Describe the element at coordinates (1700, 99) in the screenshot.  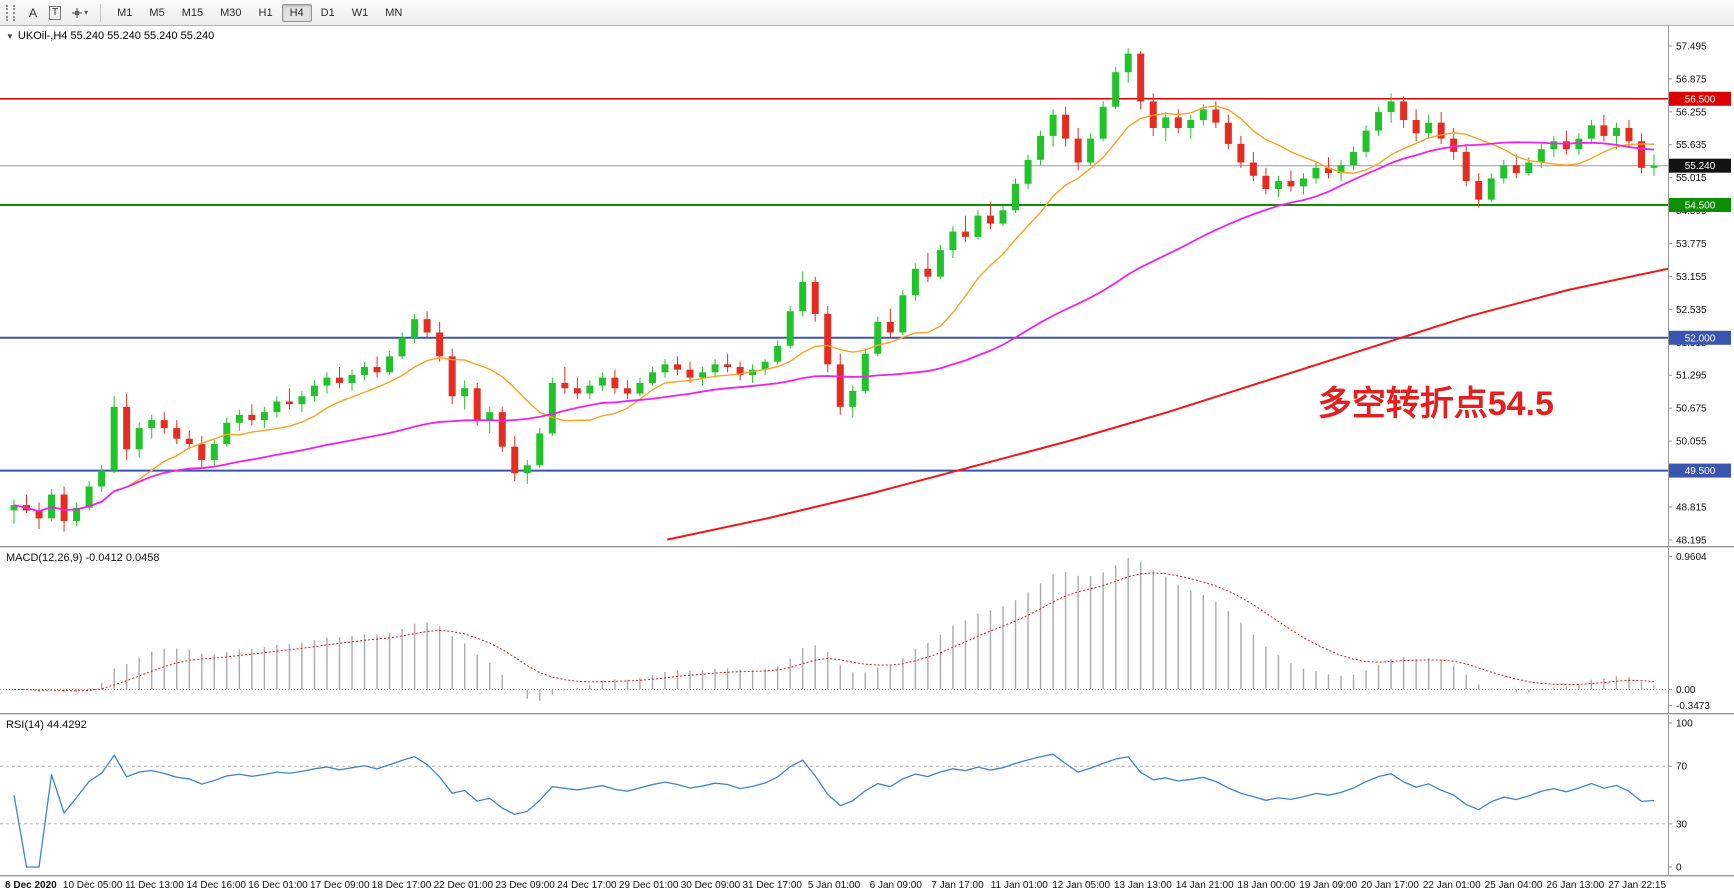
I see `svg-text: 56.500` at that location.